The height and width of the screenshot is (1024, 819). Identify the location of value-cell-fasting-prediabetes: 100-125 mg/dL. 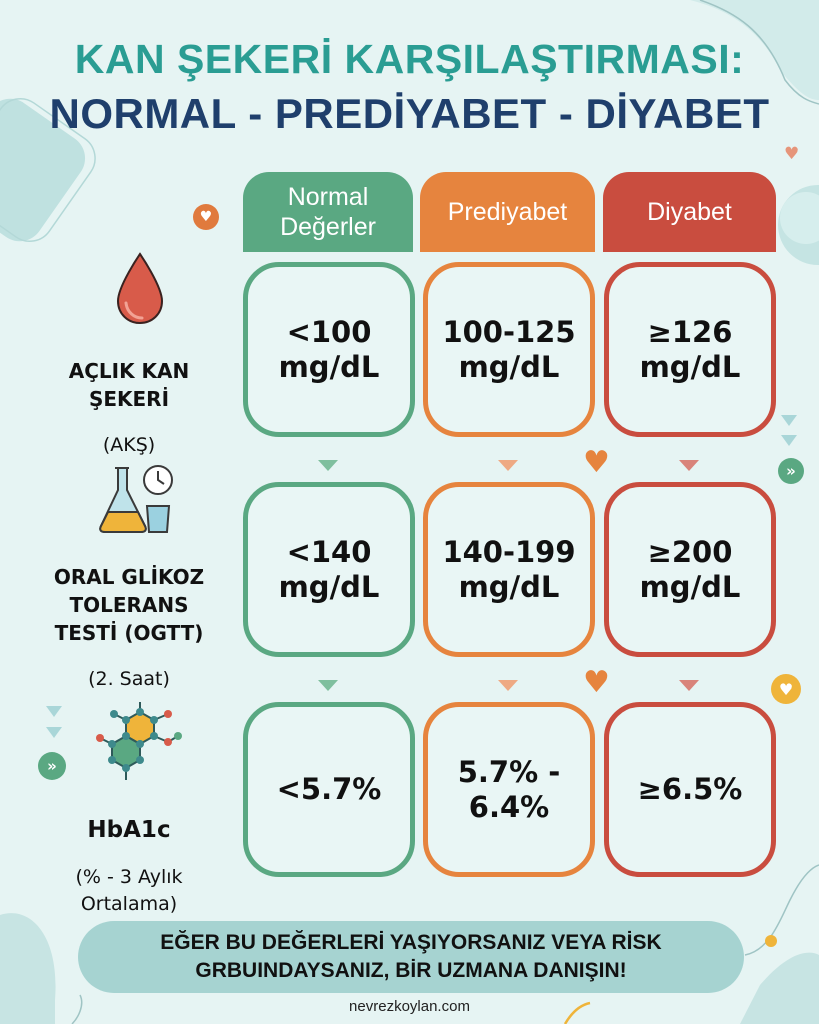
(509, 349).